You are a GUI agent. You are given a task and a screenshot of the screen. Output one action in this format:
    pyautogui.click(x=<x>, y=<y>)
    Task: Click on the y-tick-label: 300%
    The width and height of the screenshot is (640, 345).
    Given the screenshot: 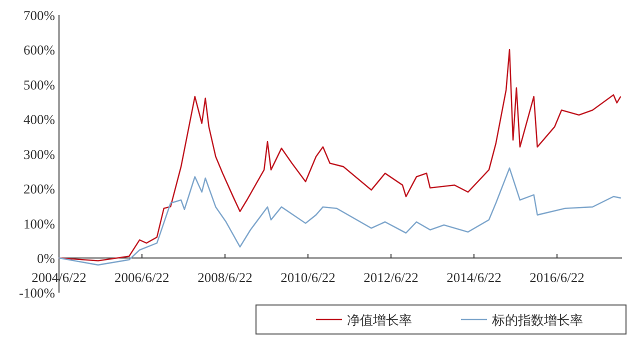 What is the action you would take?
    pyautogui.click(x=39, y=154)
    